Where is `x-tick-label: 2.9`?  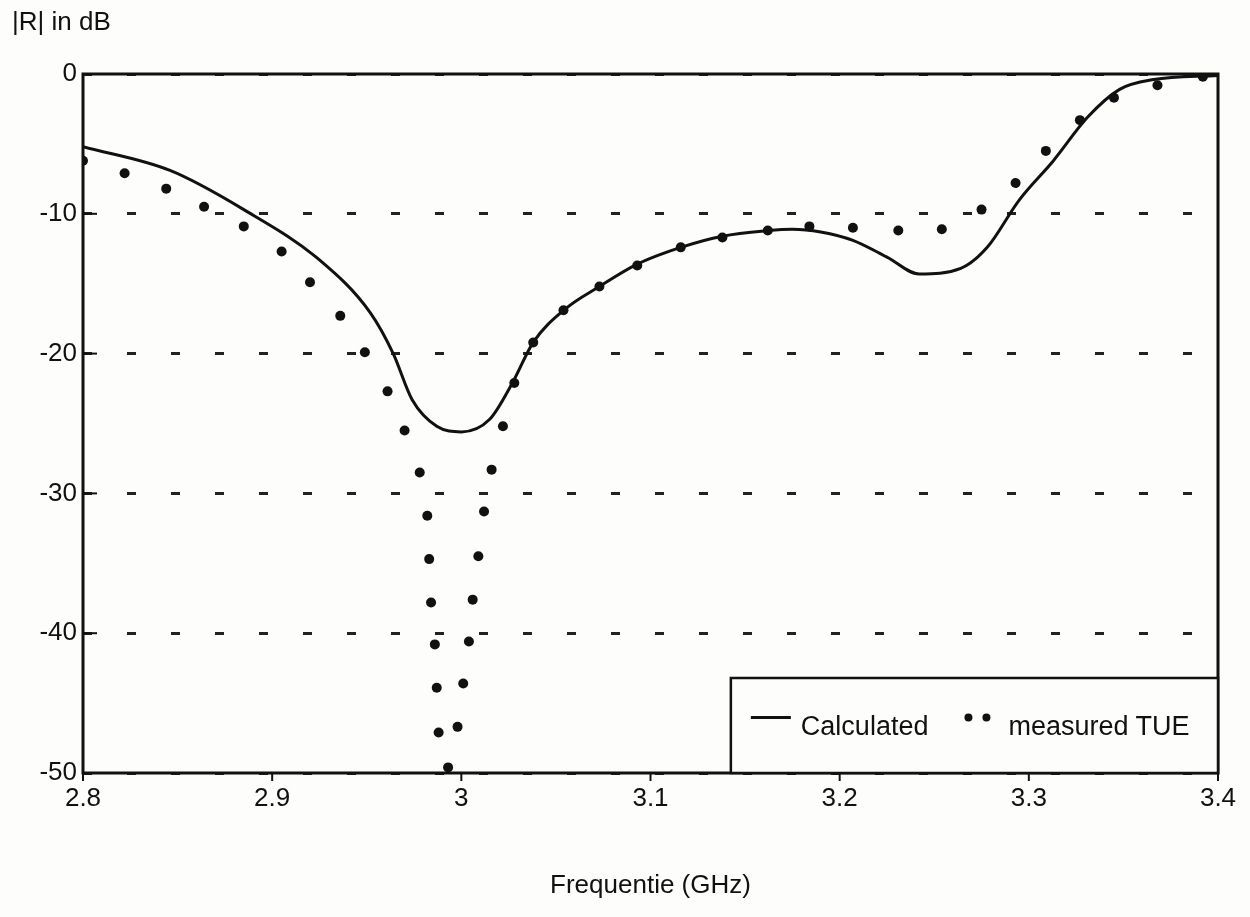 x-tick-label: 2.9 is located at coordinates (272, 796).